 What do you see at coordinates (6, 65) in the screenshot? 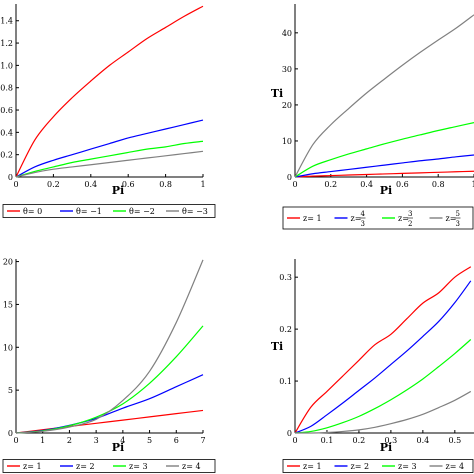
I see `y-tick-label: 1.0` at bounding box center [6, 65].